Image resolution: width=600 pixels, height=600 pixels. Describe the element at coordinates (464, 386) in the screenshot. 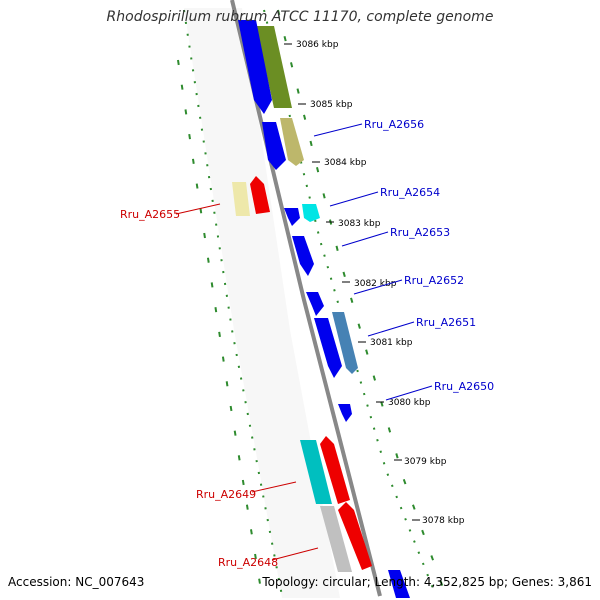

I see `gene-label-A2650: Rru_A2650` at that location.